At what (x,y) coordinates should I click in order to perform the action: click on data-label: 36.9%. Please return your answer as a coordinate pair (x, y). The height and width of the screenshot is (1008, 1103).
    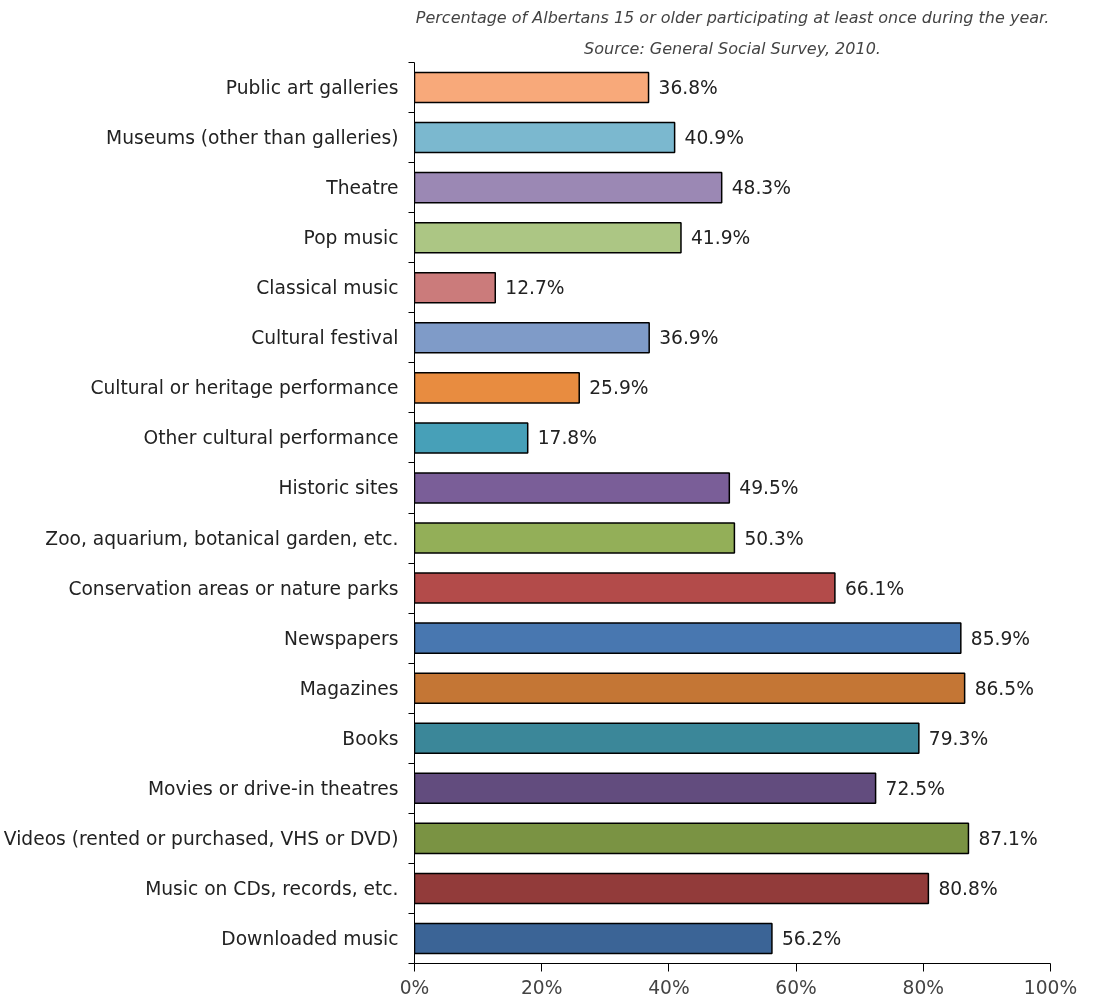
    Looking at the image, I should click on (689, 338).